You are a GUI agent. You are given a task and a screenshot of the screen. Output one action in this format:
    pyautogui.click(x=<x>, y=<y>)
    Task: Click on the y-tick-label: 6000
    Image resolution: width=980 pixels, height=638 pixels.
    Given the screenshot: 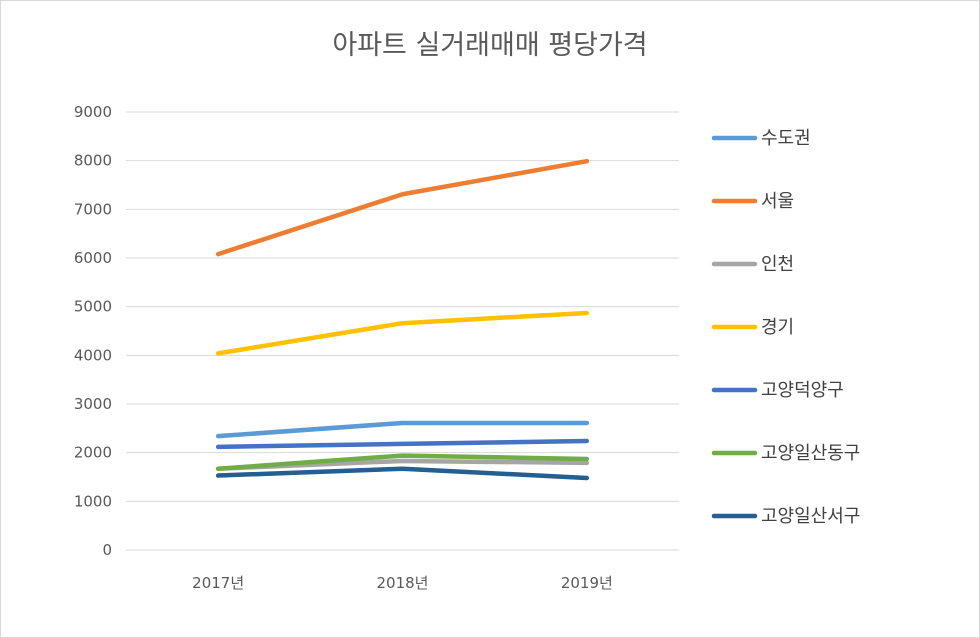 What is the action you would take?
    pyautogui.click(x=93, y=258)
    